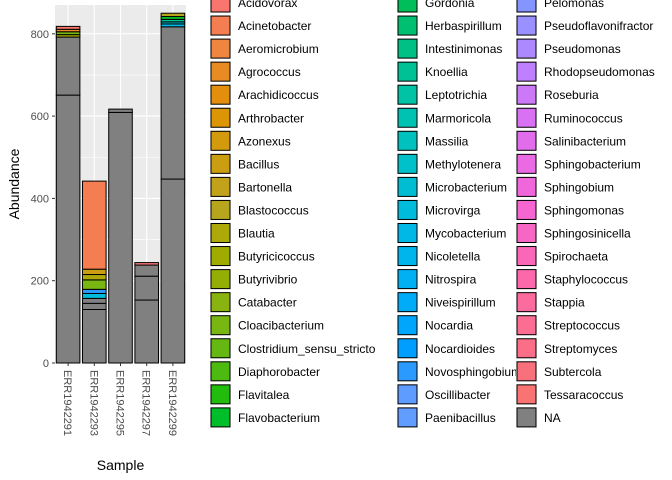  What do you see at coordinates (250, 394) in the screenshot?
I see `legend-item: Flavitalea` at bounding box center [250, 394].